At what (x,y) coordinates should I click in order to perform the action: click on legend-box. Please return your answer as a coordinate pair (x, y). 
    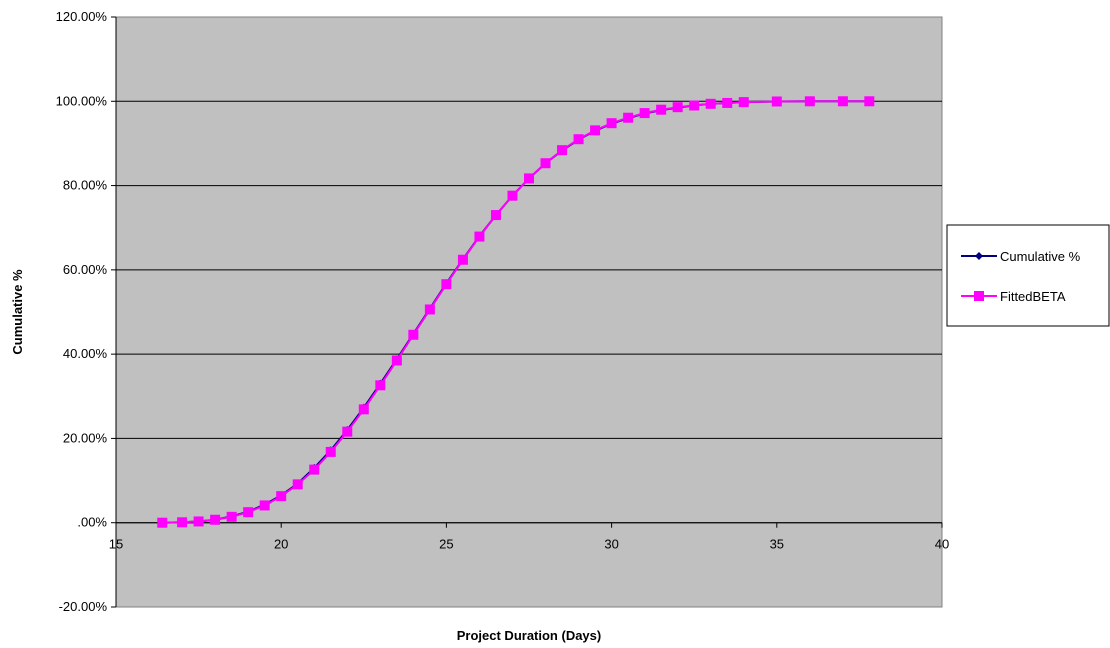
    Looking at the image, I should click on (1028, 275).